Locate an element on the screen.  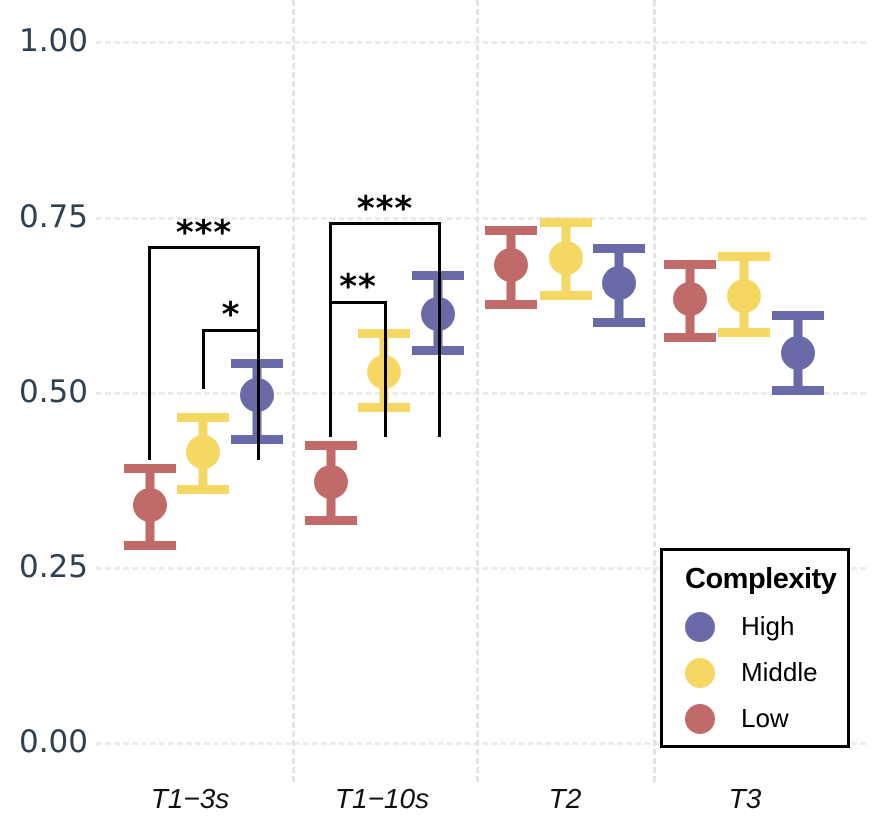
legend-swatch-middle is located at coordinates (700, 672).